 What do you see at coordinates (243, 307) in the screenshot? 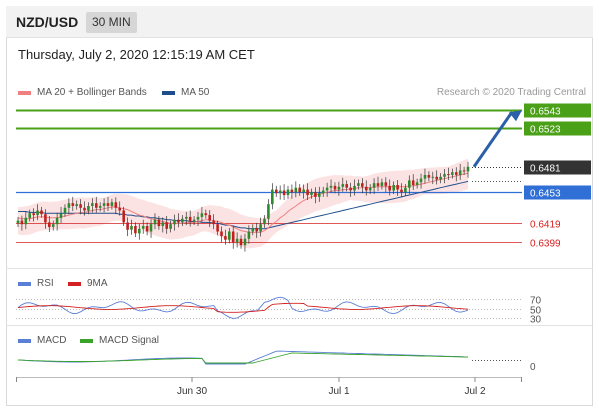
I see `rsi-ma-line` at bounding box center [243, 307].